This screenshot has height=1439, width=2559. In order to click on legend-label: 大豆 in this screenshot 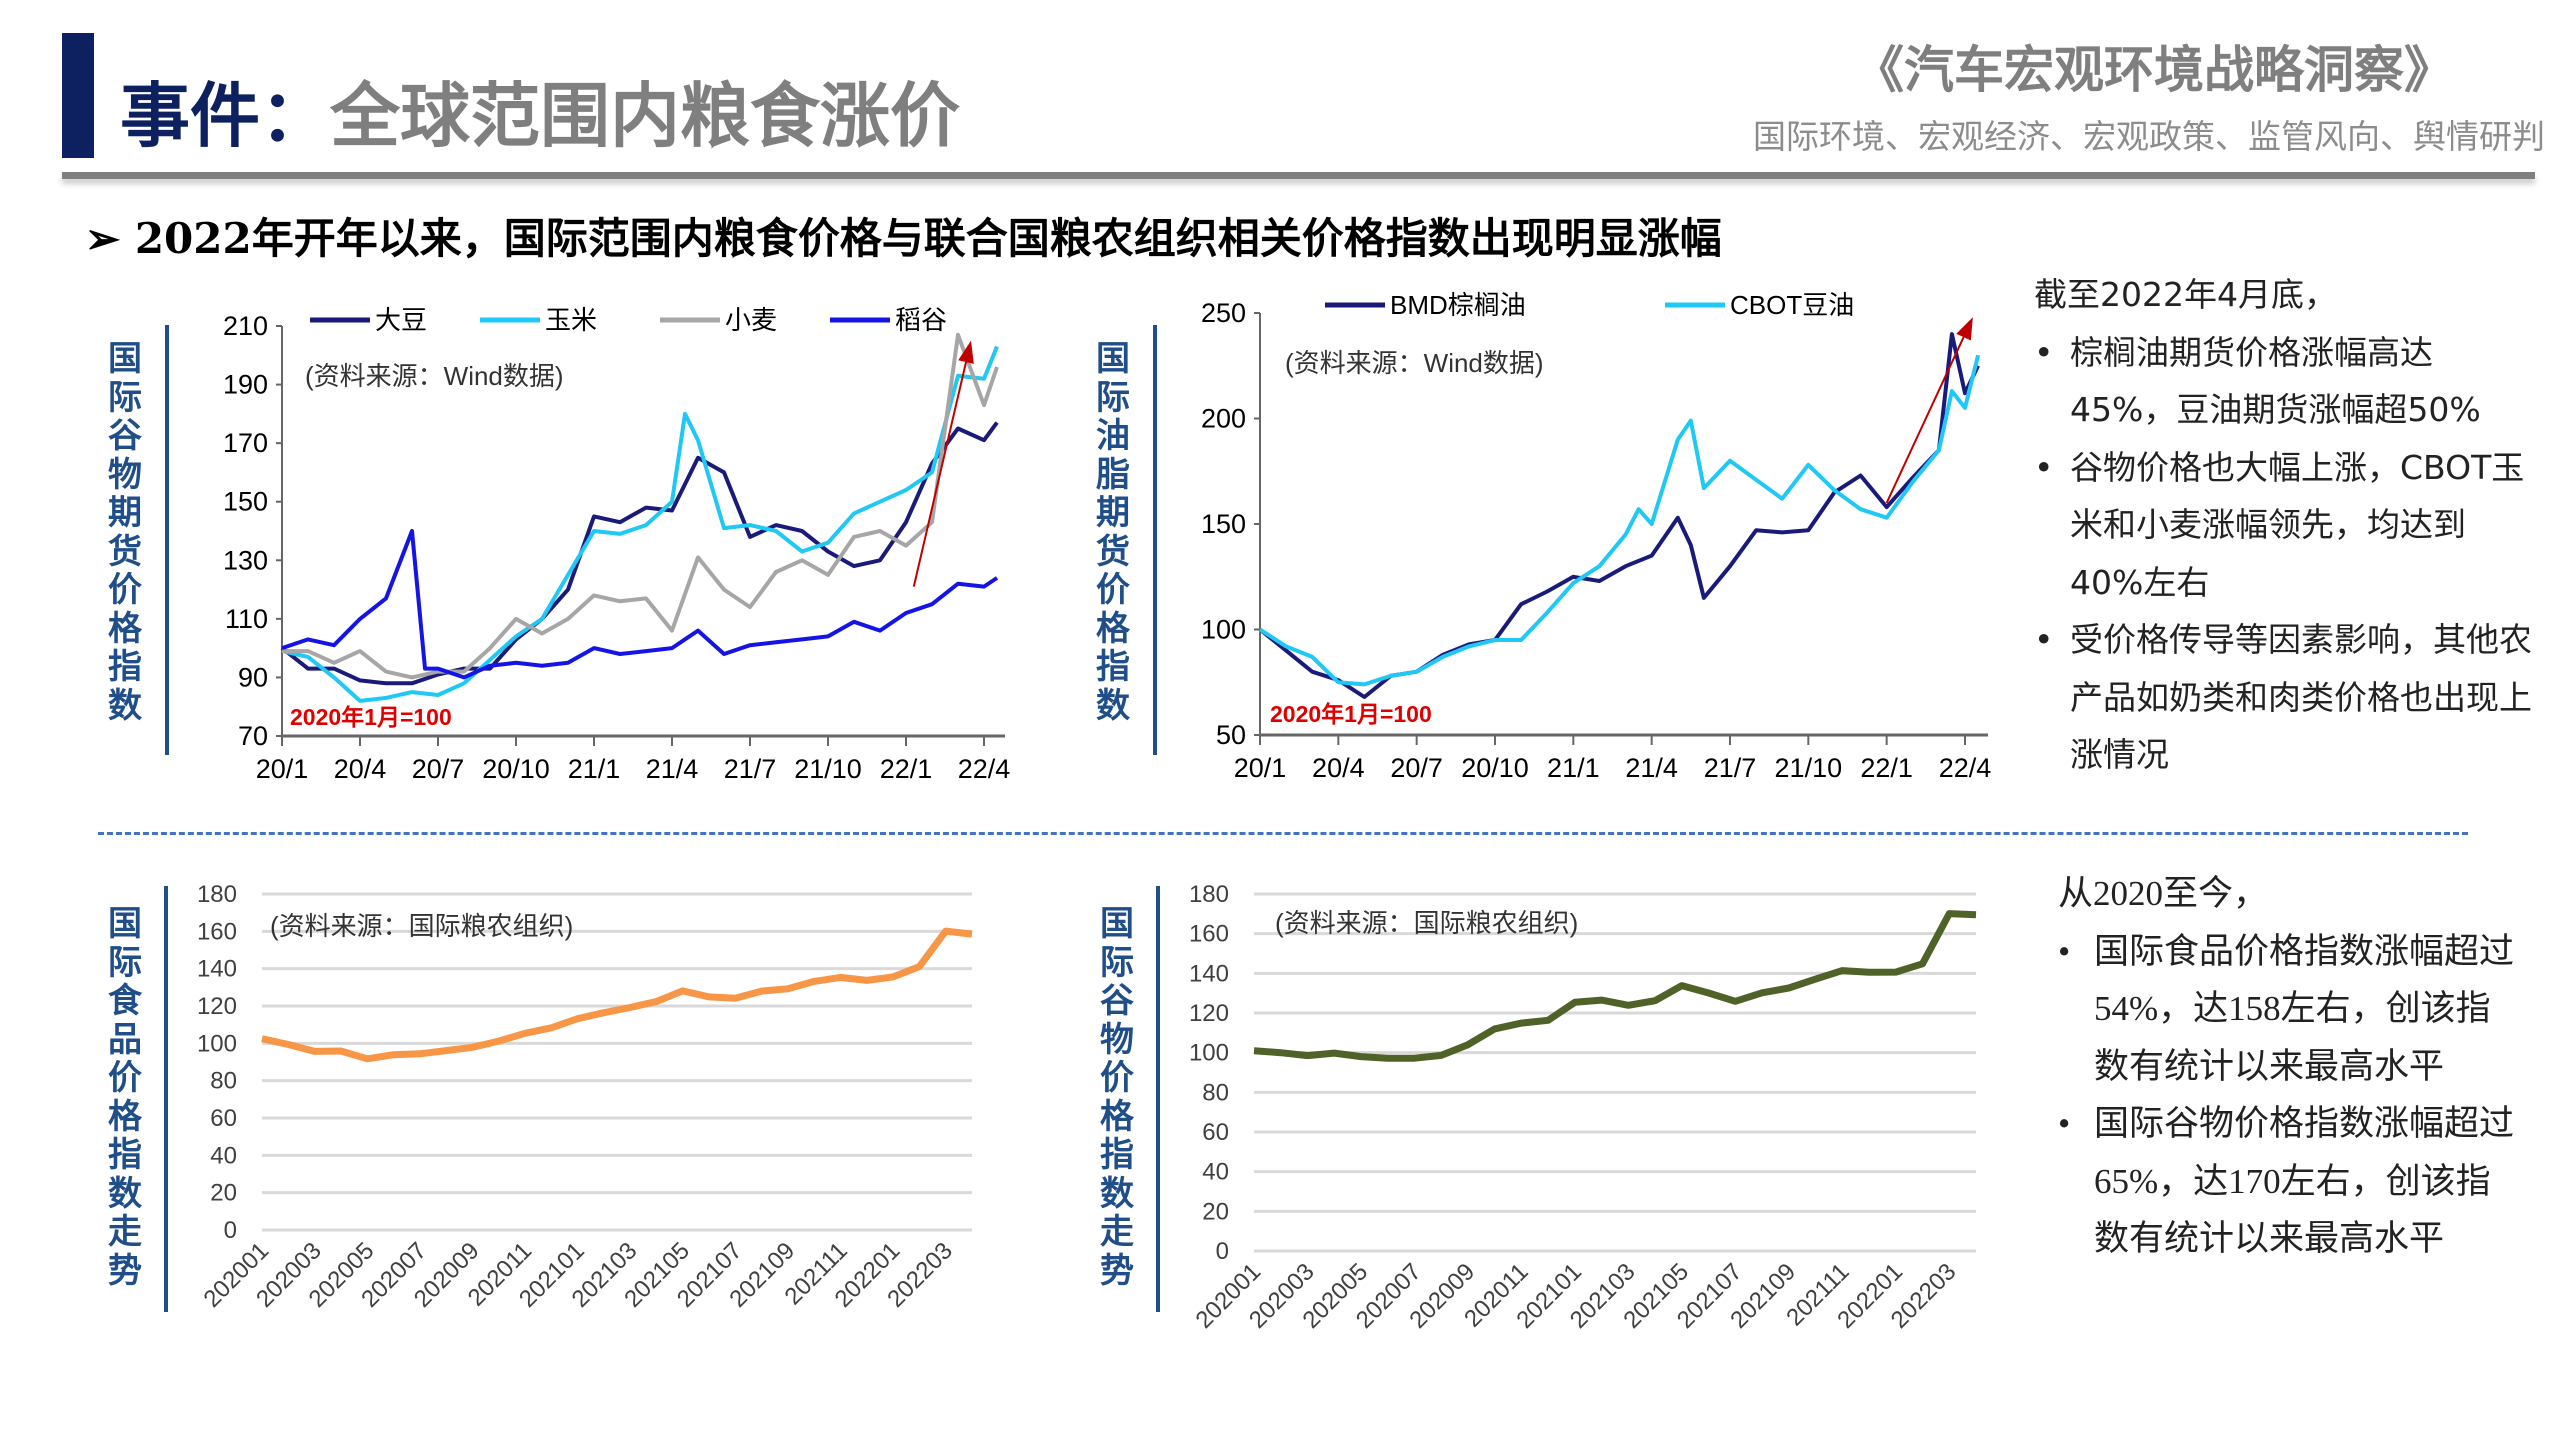, I will do `click(401, 320)`.